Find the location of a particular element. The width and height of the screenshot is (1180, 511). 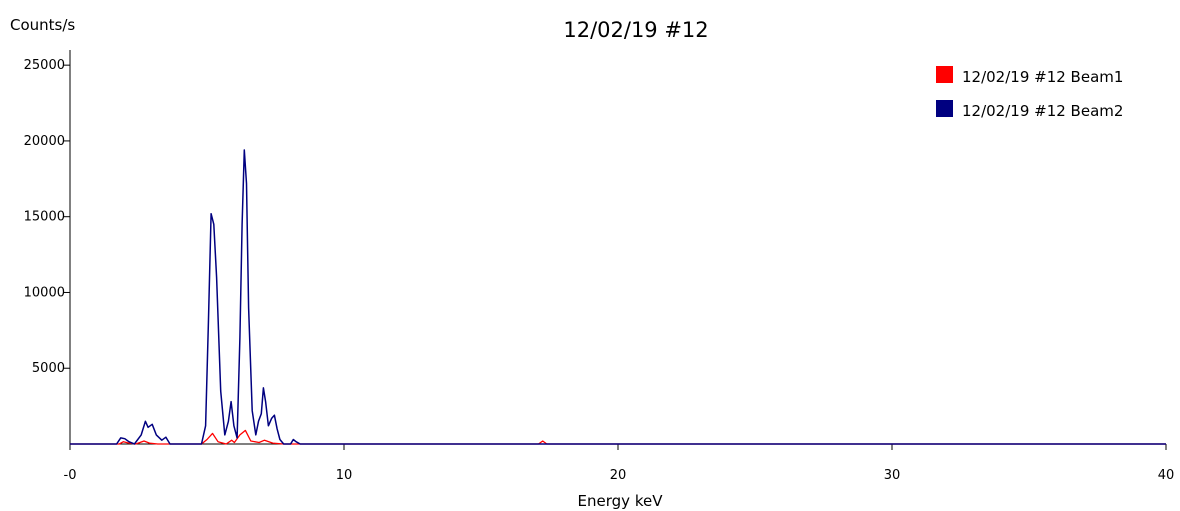

x-tick-label: 20 is located at coordinates (618, 475).